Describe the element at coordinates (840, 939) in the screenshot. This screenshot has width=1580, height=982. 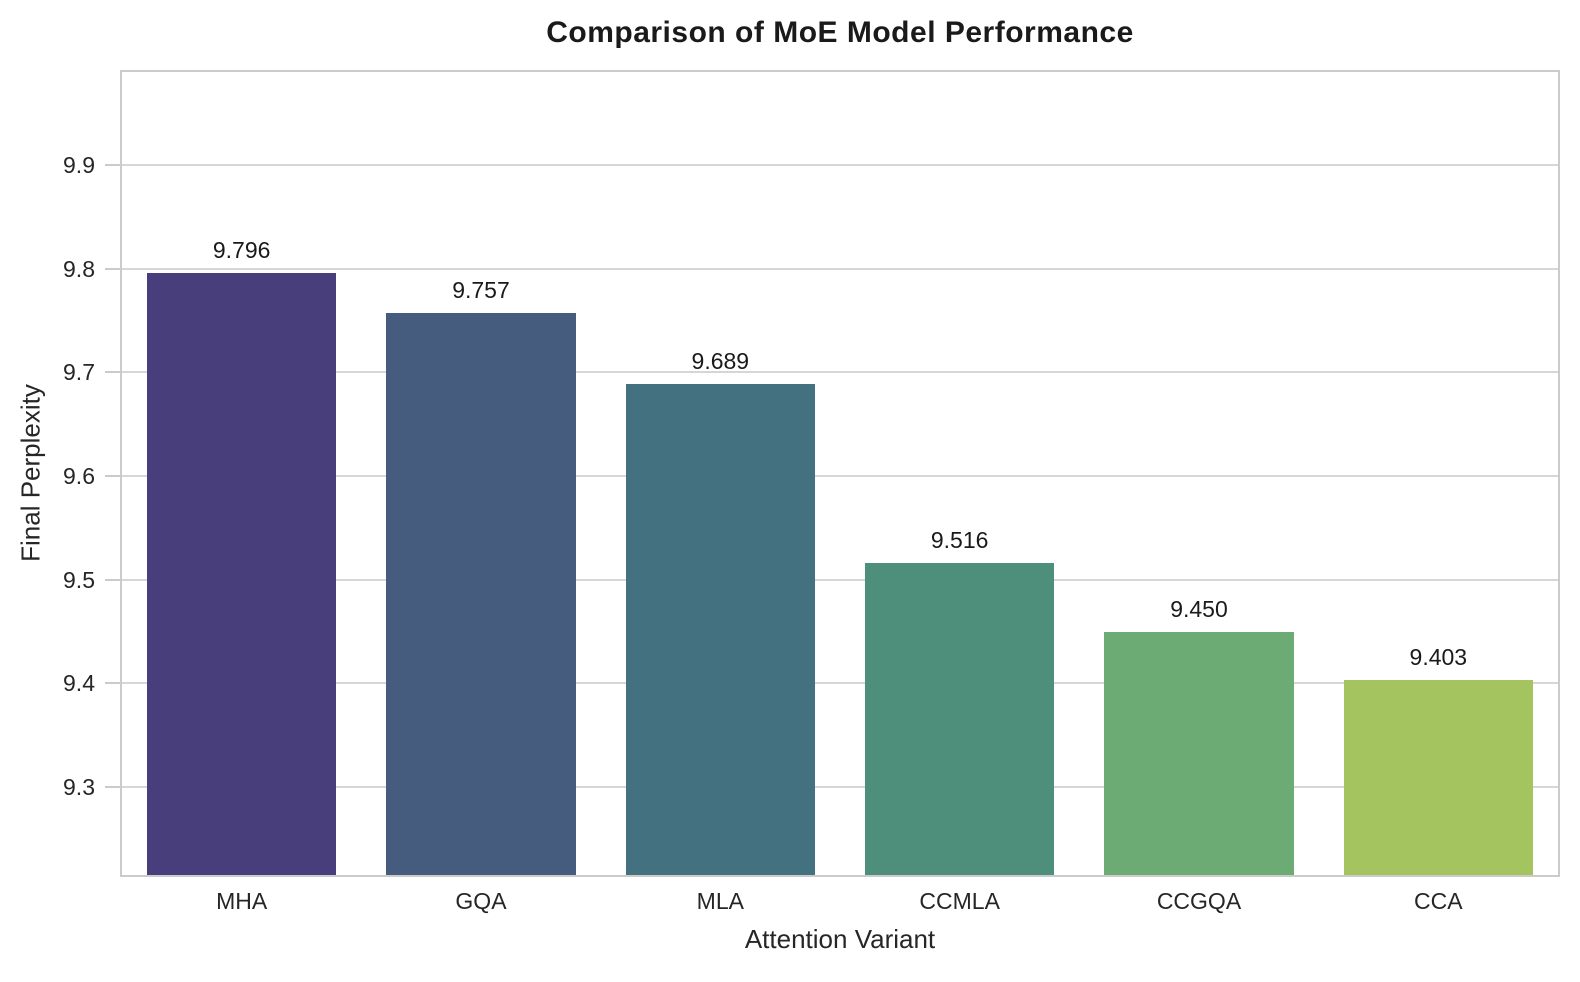
I see `x-axis-label: Attention Variant` at that location.